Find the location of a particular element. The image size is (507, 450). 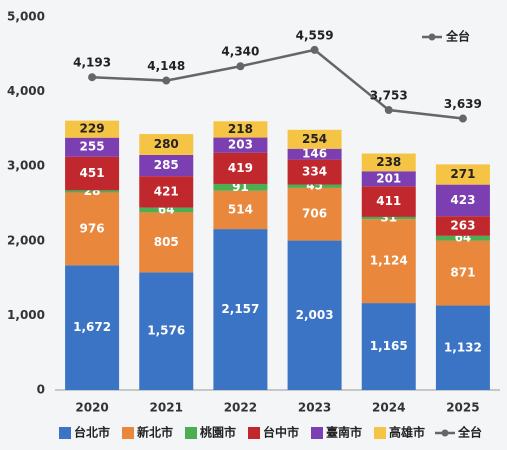

y-tick-label: 5,000 is located at coordinates (26, 17).